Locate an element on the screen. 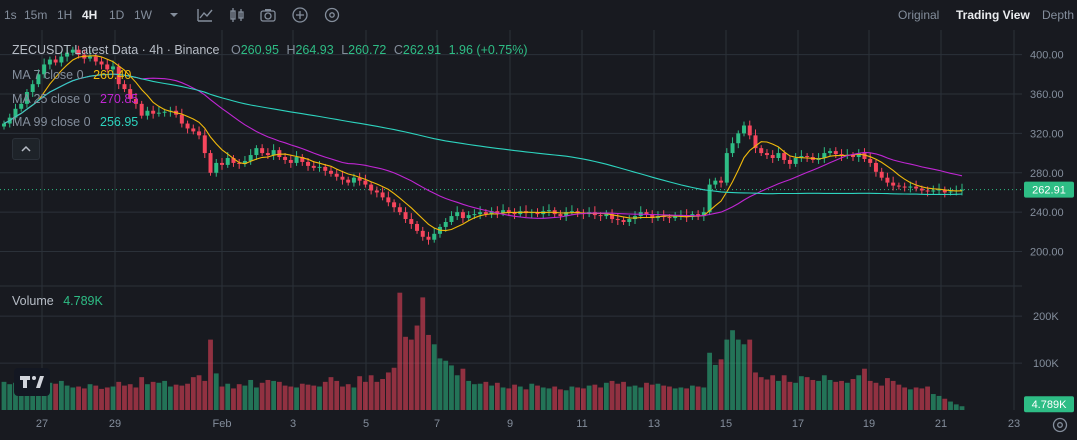 The height and width of the screenshot is (440, 1077). volume-label: Volume is located at coordinates (33, 301).